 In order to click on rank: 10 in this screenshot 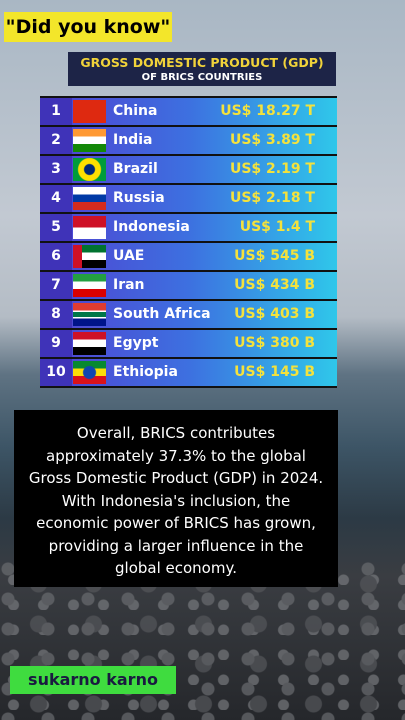, I will do `click(56, 372)`.